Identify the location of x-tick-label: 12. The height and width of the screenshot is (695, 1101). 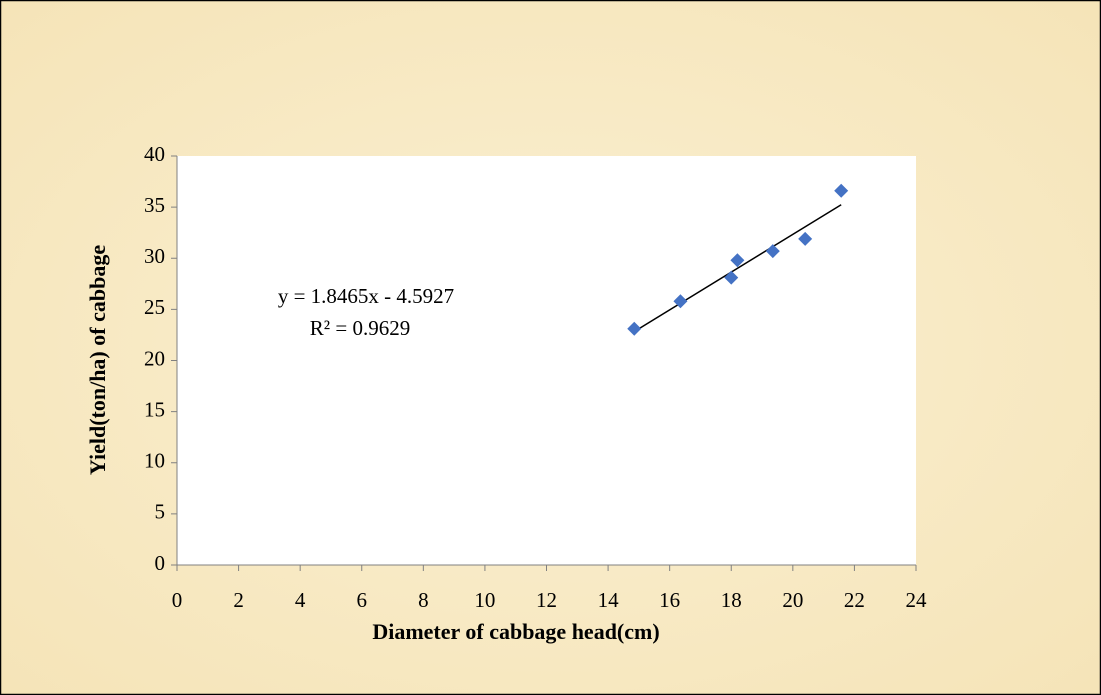
(546, 600).